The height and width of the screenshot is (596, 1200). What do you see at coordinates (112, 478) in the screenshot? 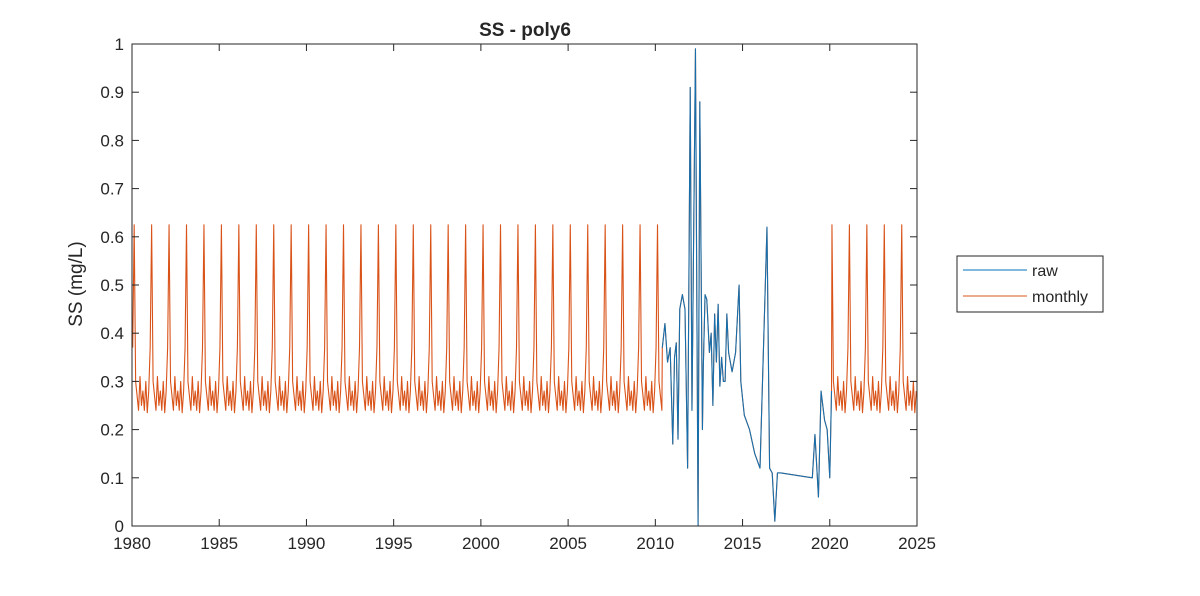
I see `y-tick-label: 0.1` at bounding box center [112, 478].